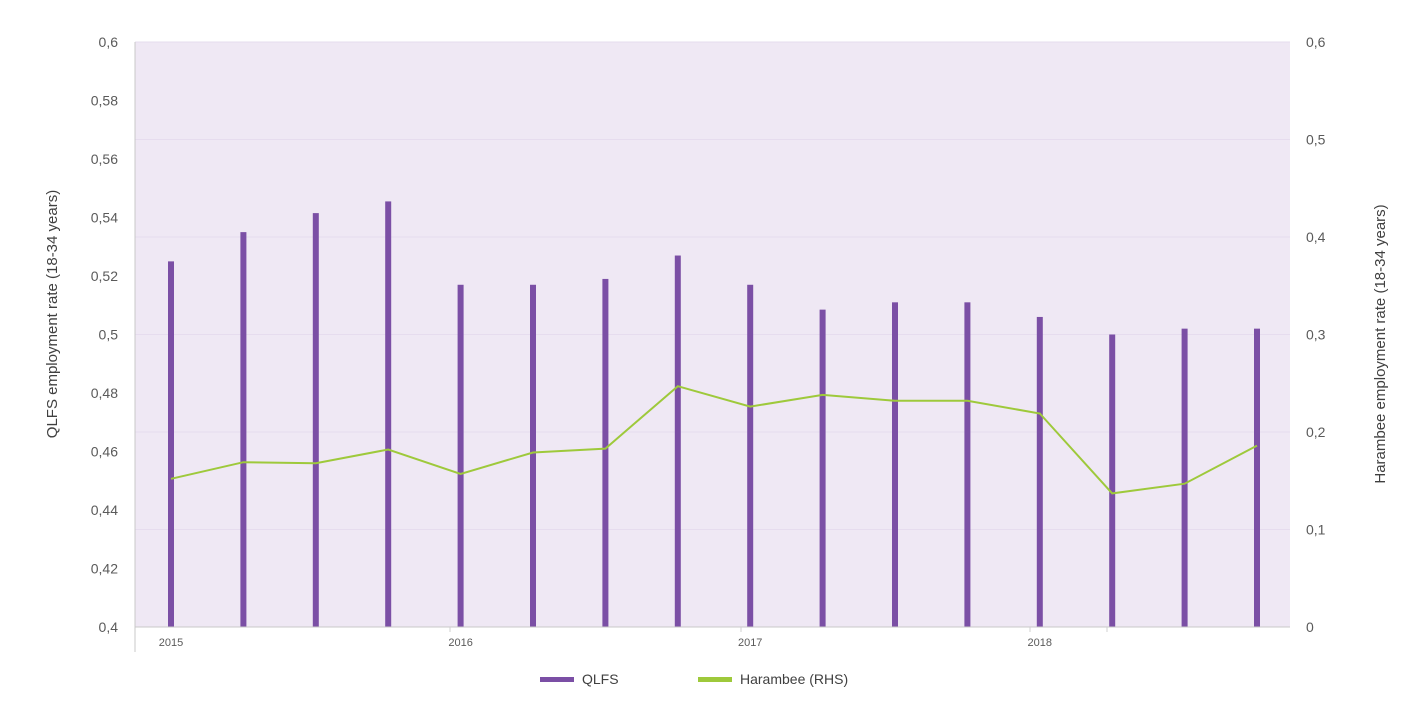  Describe the element at coordinates (104, 452) in the screenshot. I see `y-tick-label-left: 0,46` at that location.